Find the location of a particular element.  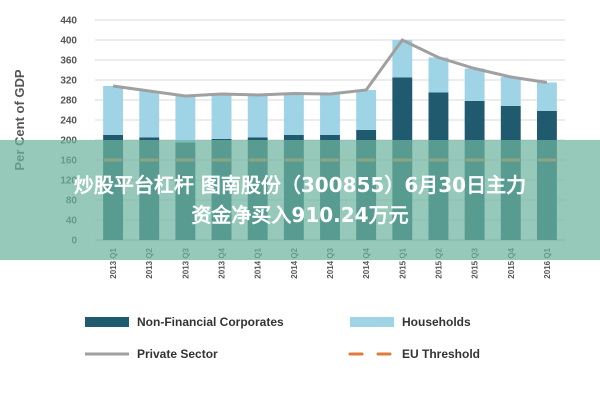

y-tick-label: 280 is located at coordinates (68, 101).